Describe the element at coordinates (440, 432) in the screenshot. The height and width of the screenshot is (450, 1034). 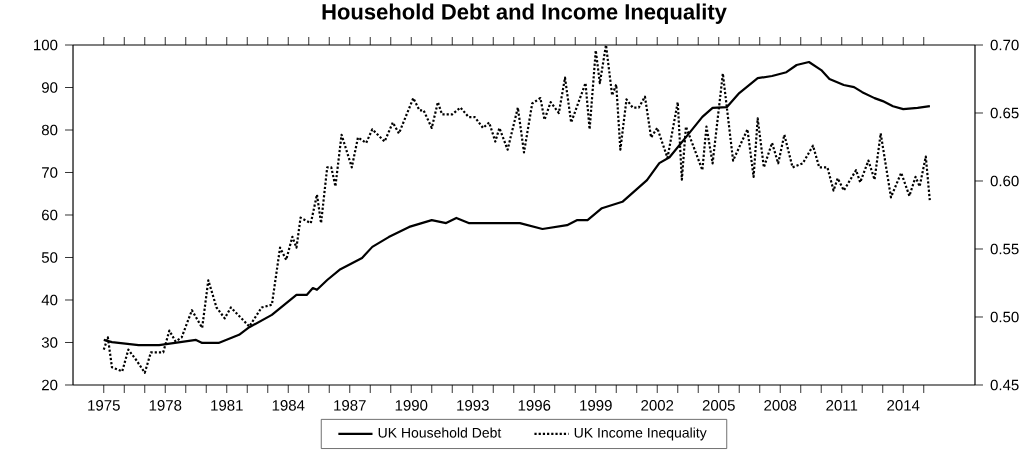
I see `legend-label: UK Household Debt` at that location.